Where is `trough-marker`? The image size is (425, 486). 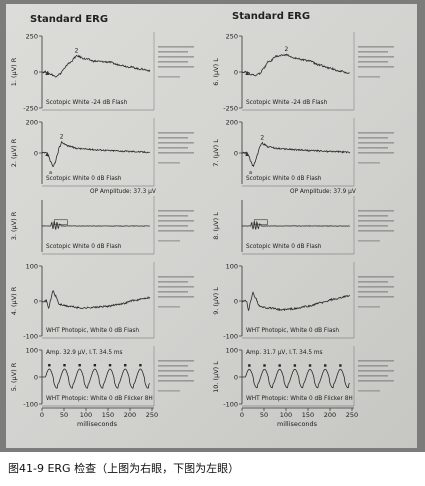
trough-marker is located at coordinates (47, 154).